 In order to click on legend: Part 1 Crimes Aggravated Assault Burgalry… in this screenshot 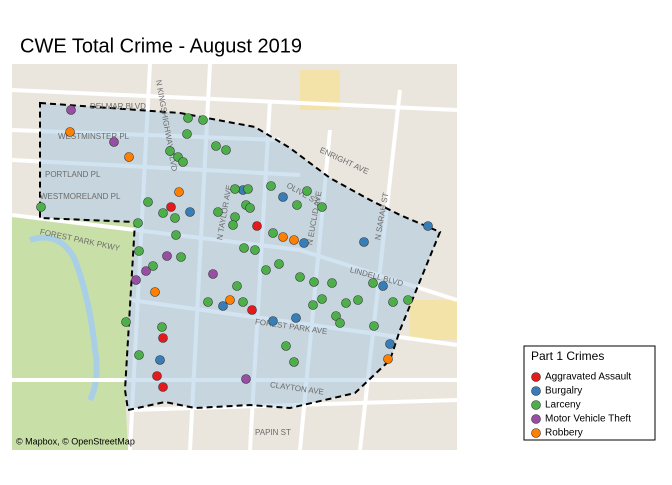, I will do `click(589, 393)`.